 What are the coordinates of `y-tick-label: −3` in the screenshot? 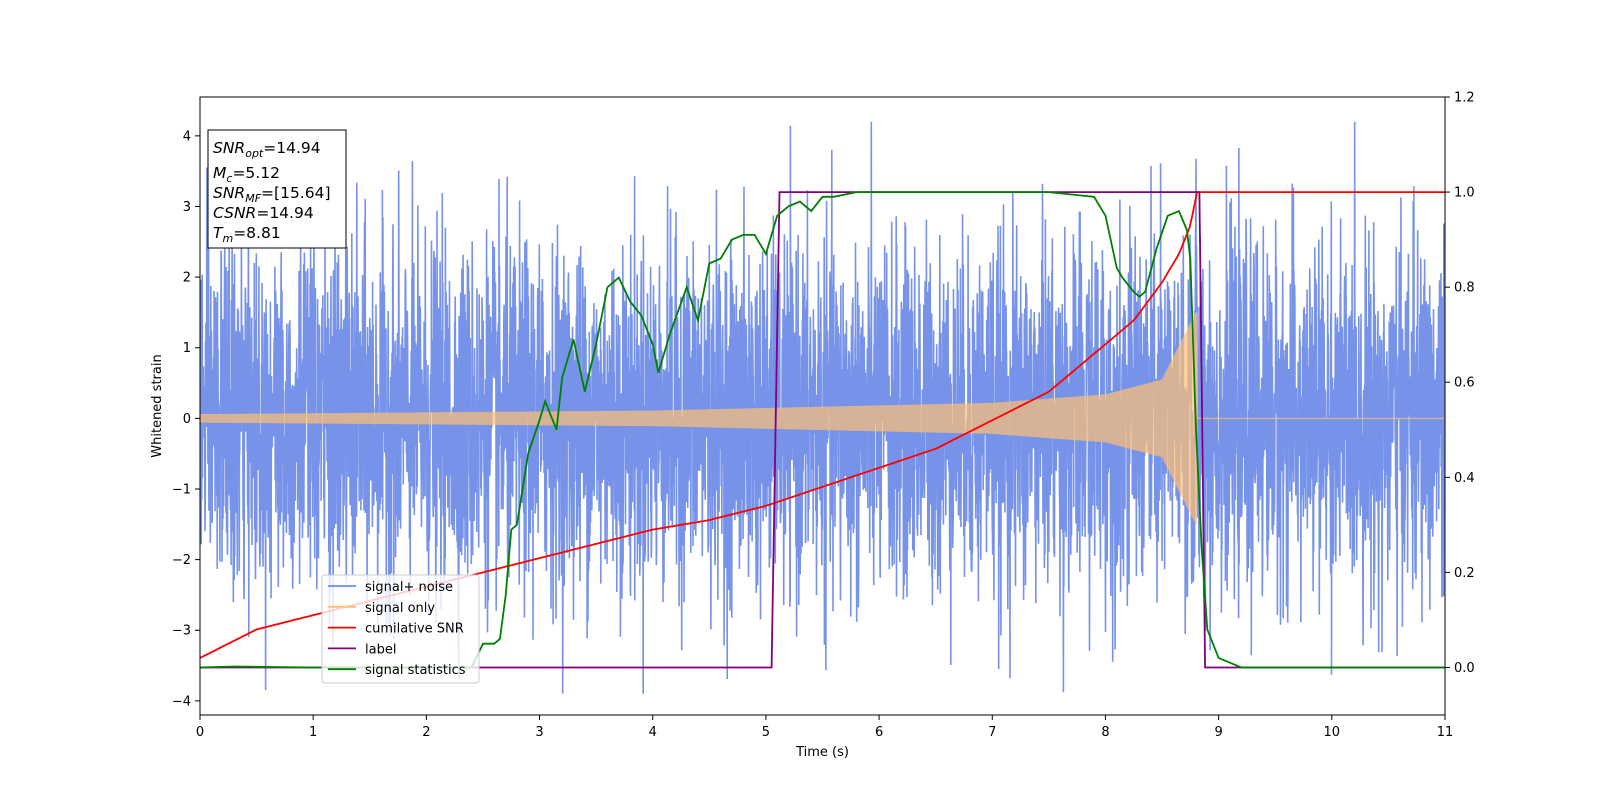 It's located at (181, 631).